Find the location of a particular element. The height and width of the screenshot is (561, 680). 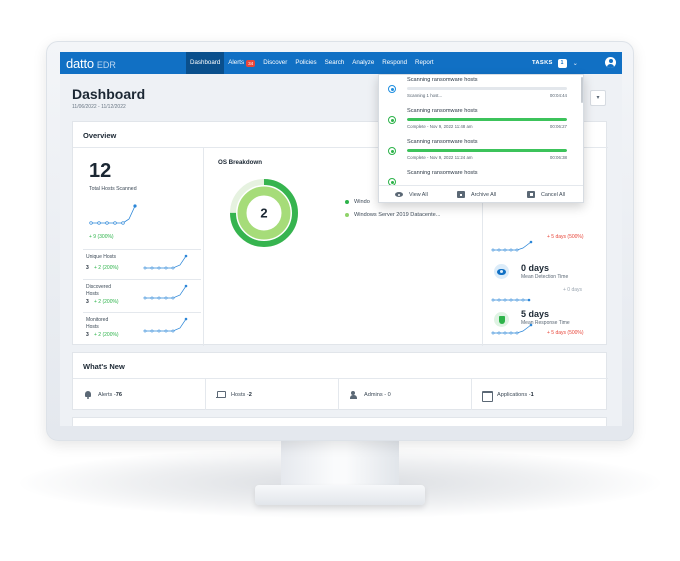

tasks-scrollbar is located at coordinates (582, 90).